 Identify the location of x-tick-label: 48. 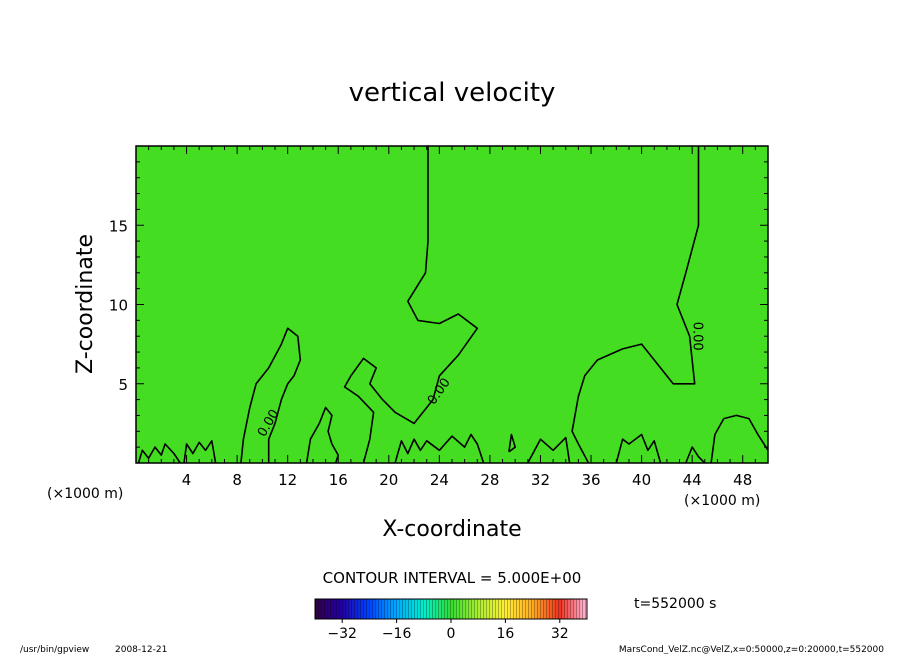
(742, 480).